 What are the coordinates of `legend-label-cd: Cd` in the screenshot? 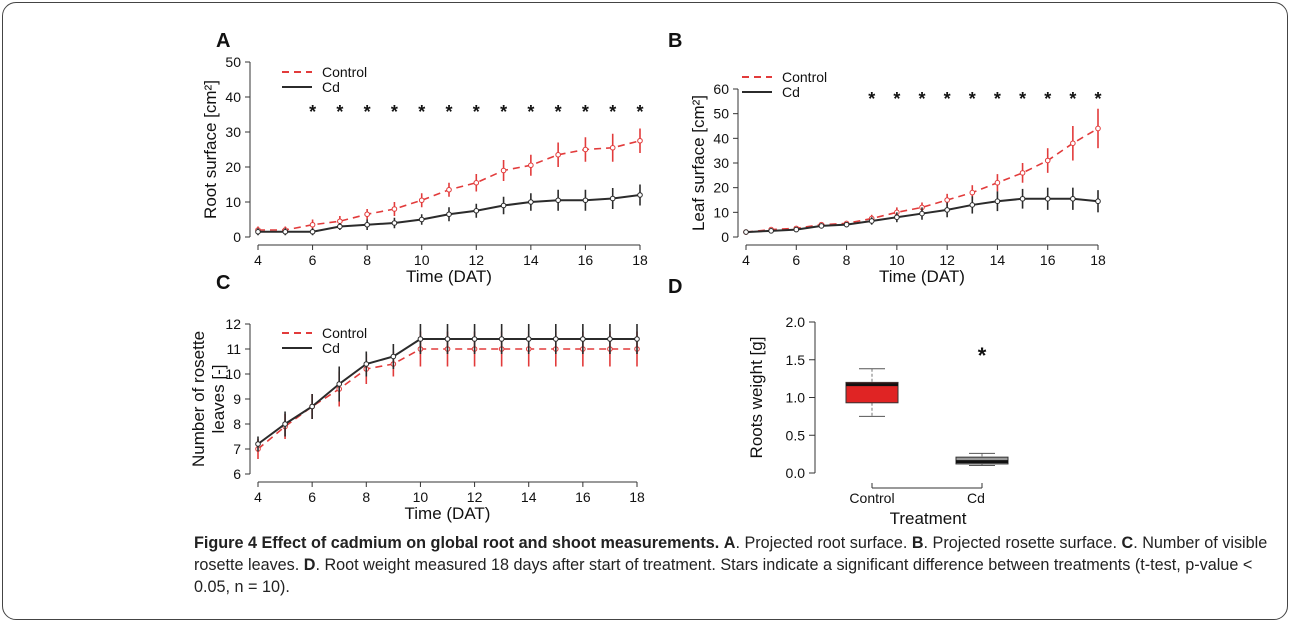 It's located at (791, 92).